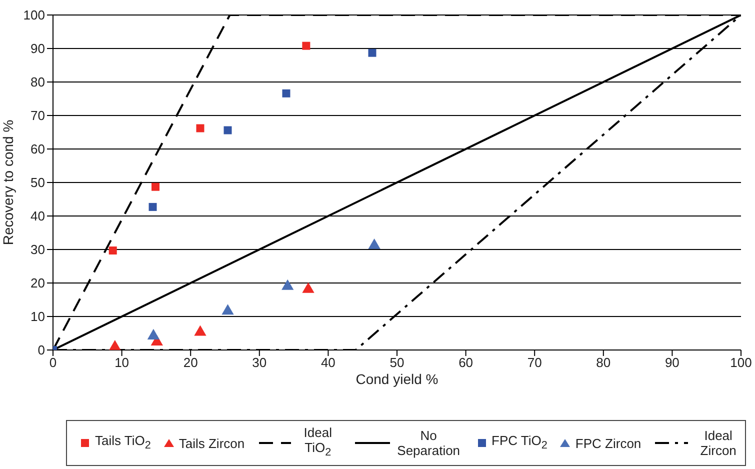  What do you see at coordinates (603, 362) in the screenshot?
I see `x-tick-label: 80` at bounding box center [603, 362].